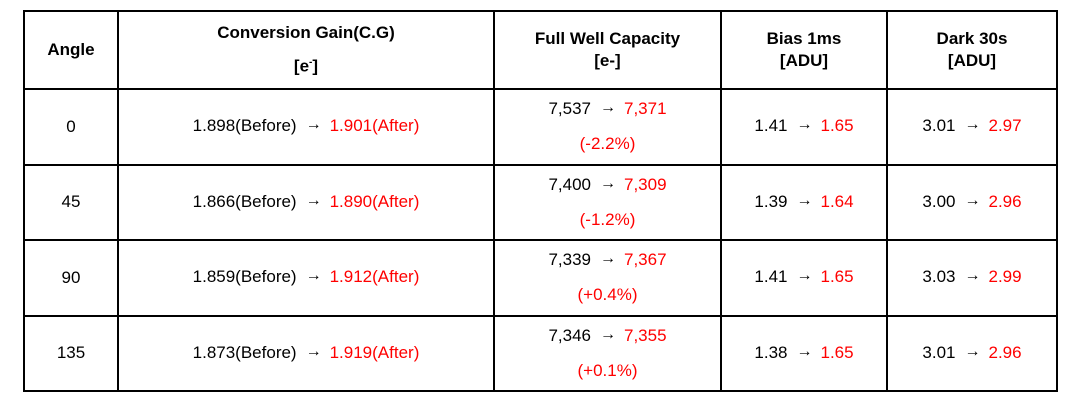 Image resolution: width=1075 pixels, height=401 pixels. Describe the element at coordinates (972, 60) in the screenshot. I see `header-dark-unit: [ADU]` at that location.